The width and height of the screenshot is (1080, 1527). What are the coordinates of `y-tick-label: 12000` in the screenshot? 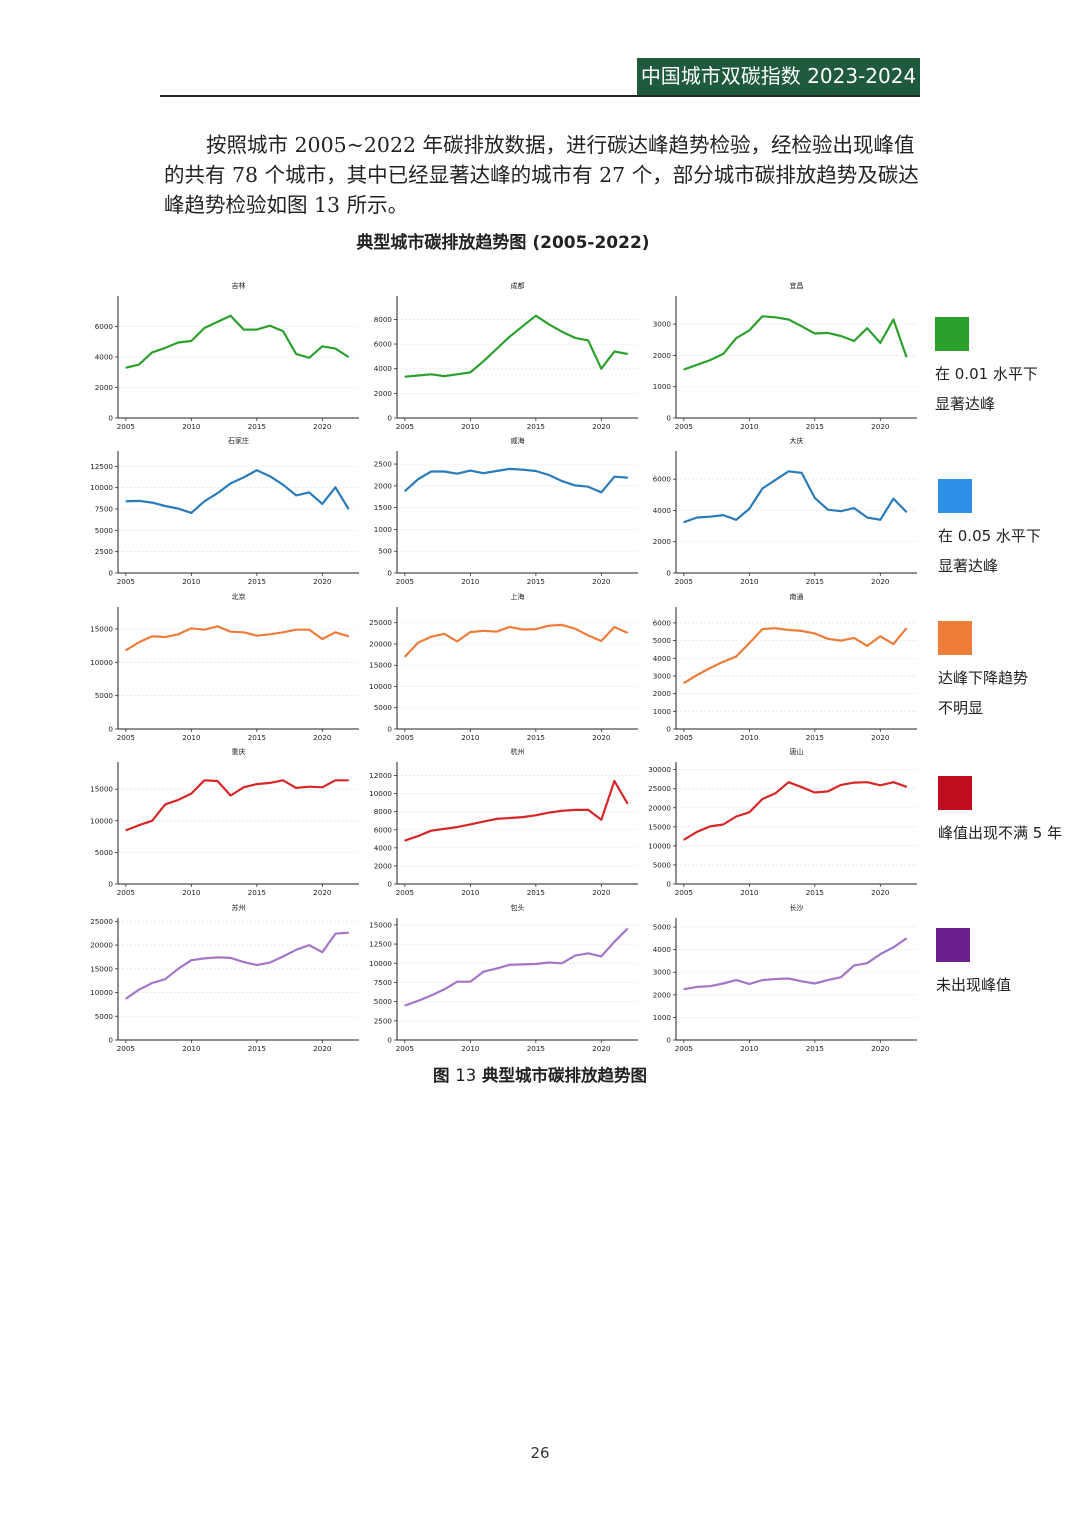 It's located at (380, 775).